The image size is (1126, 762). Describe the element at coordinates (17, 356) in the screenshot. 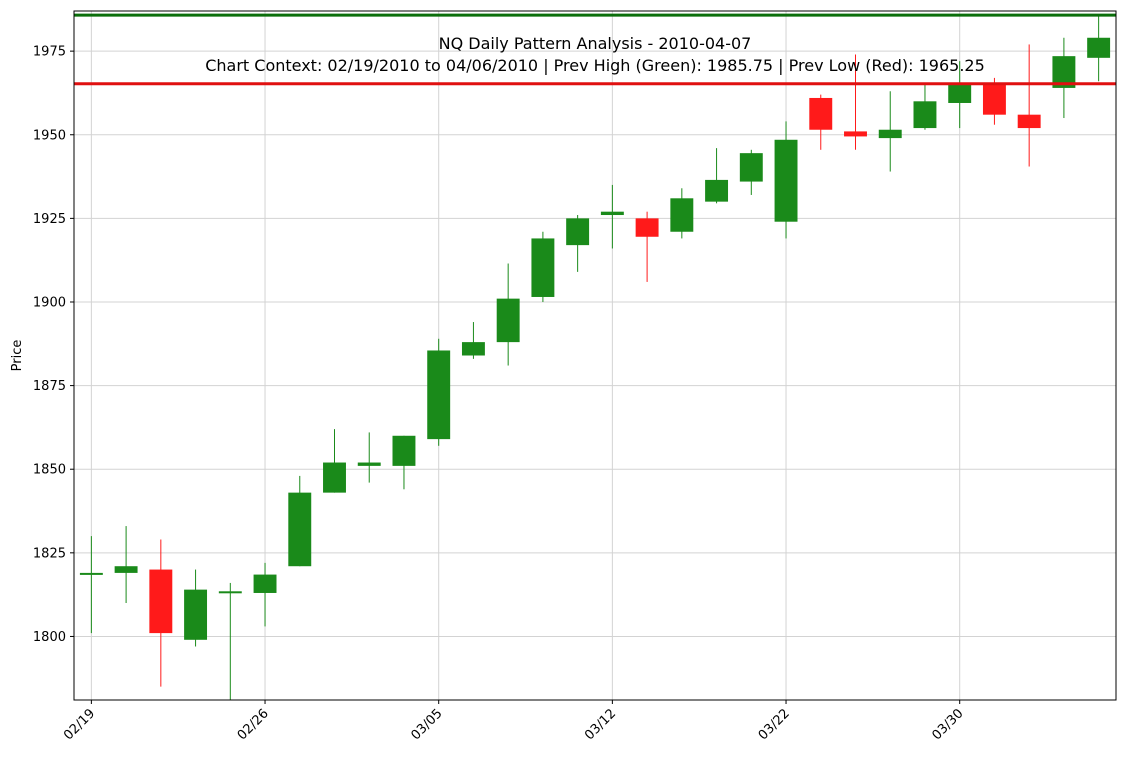

I see `y-axis-label: Price` at that location.